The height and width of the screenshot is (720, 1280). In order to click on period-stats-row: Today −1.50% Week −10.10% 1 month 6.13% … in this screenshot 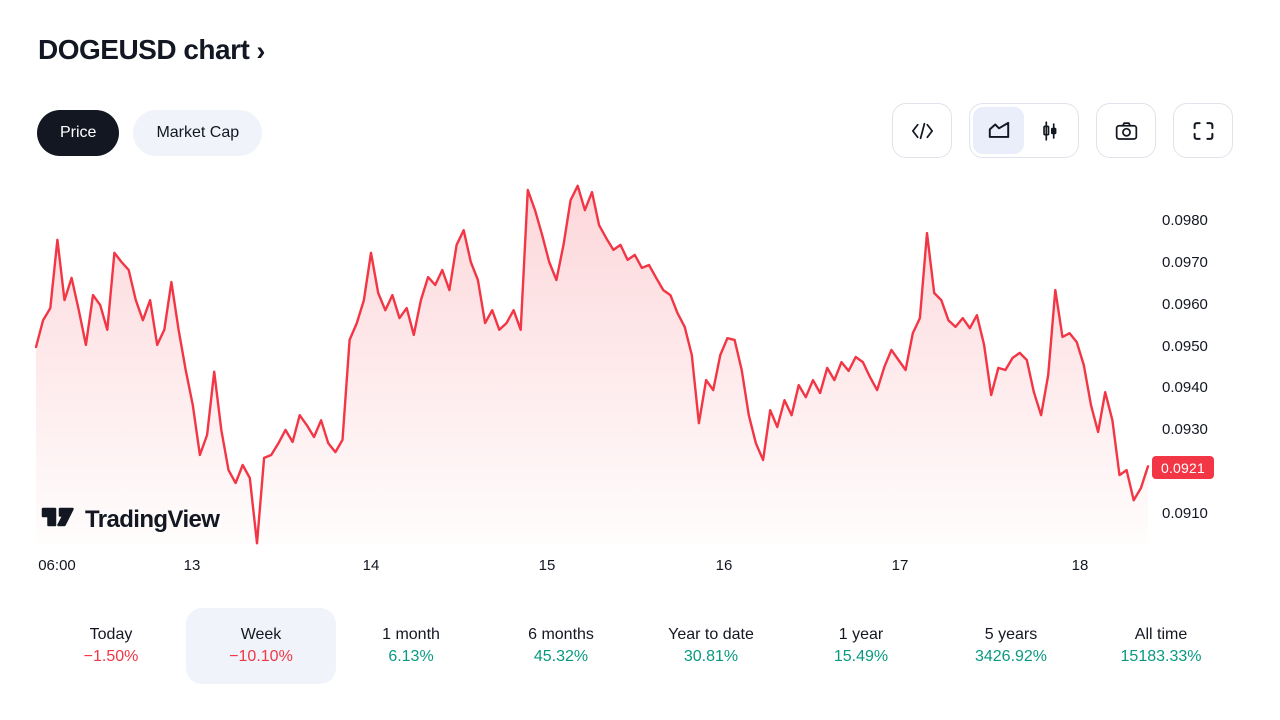, I will do `click(636, 646)`.